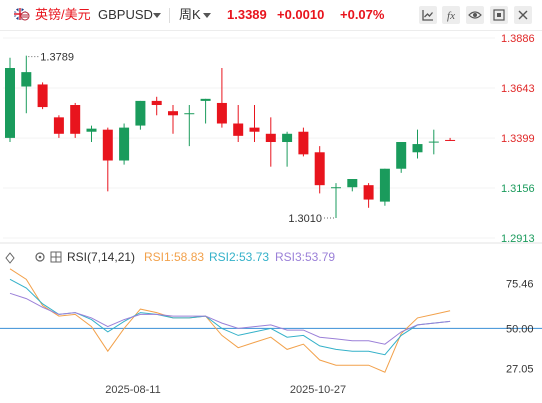 This screenshot has height=403, width=542. Describe the element at coordinates (207, 15) in the screenshot. I see `period-dropdown-icon` at that location.